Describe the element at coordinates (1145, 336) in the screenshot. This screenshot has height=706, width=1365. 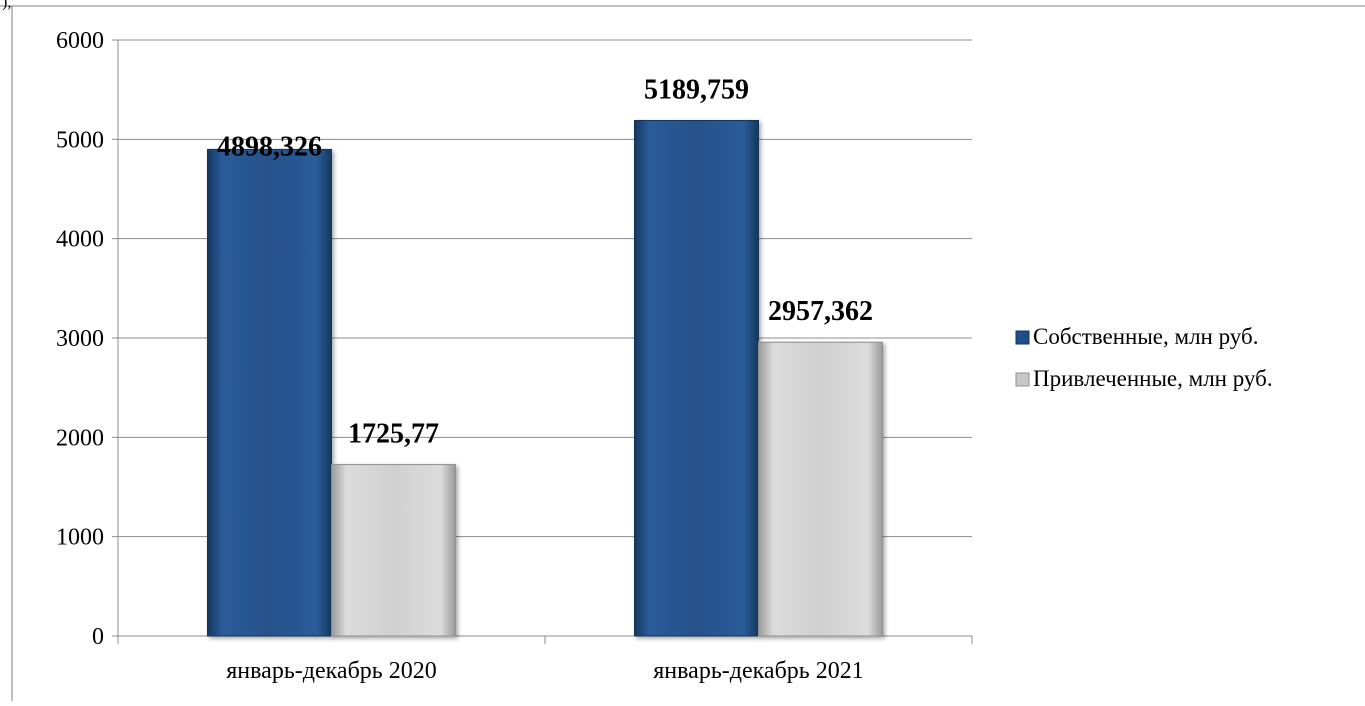
I see `legend-entry: Собственные, млн руб.` at that location.